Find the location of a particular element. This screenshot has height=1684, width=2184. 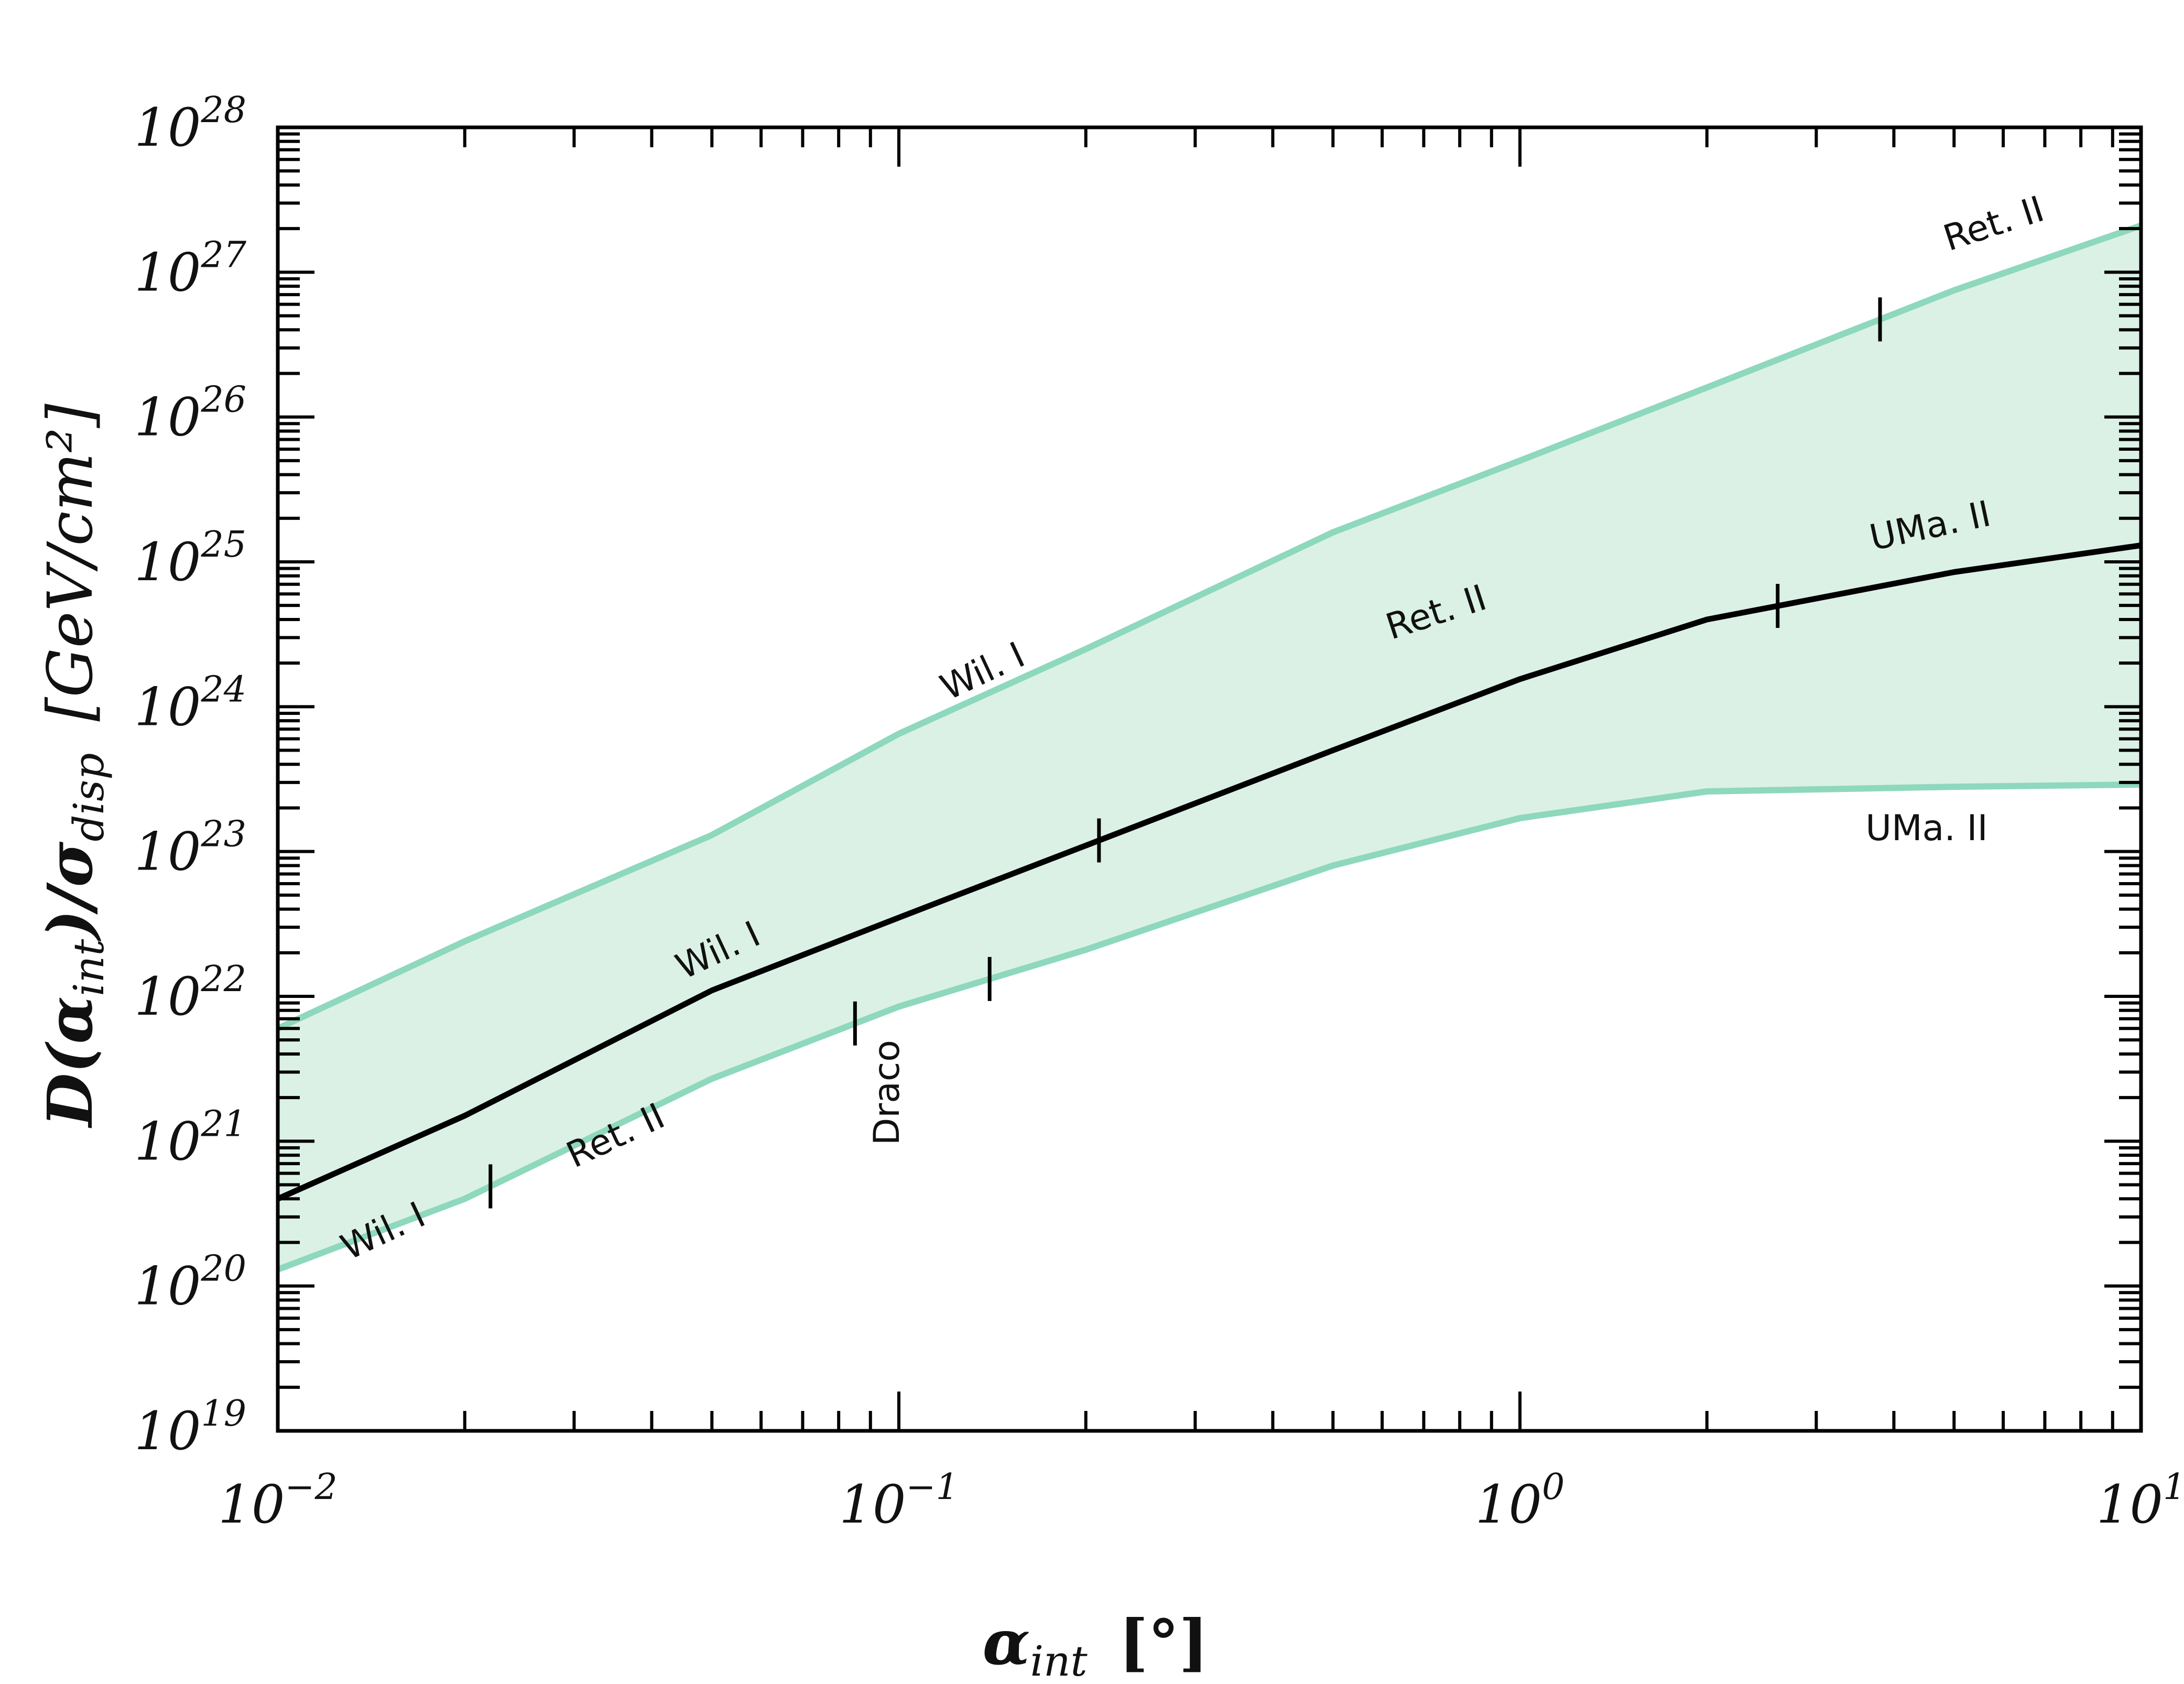

y-tick-label: 1026 is located at coordinates (190, 413).